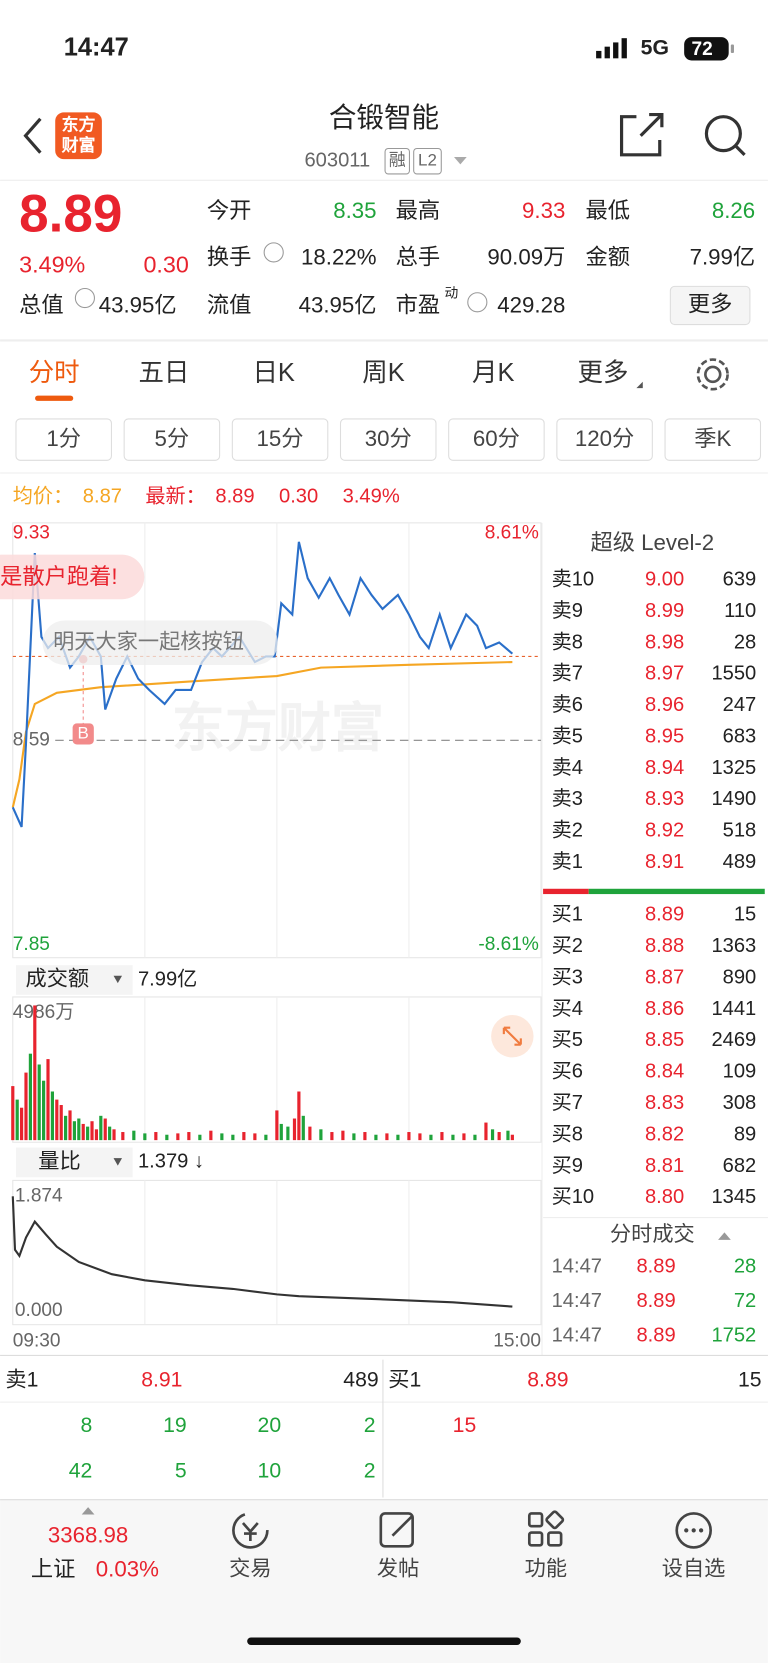 This screenshot has height=1663, width=768. I want to click on ask-queue-item: 5, so click(181, 1471).